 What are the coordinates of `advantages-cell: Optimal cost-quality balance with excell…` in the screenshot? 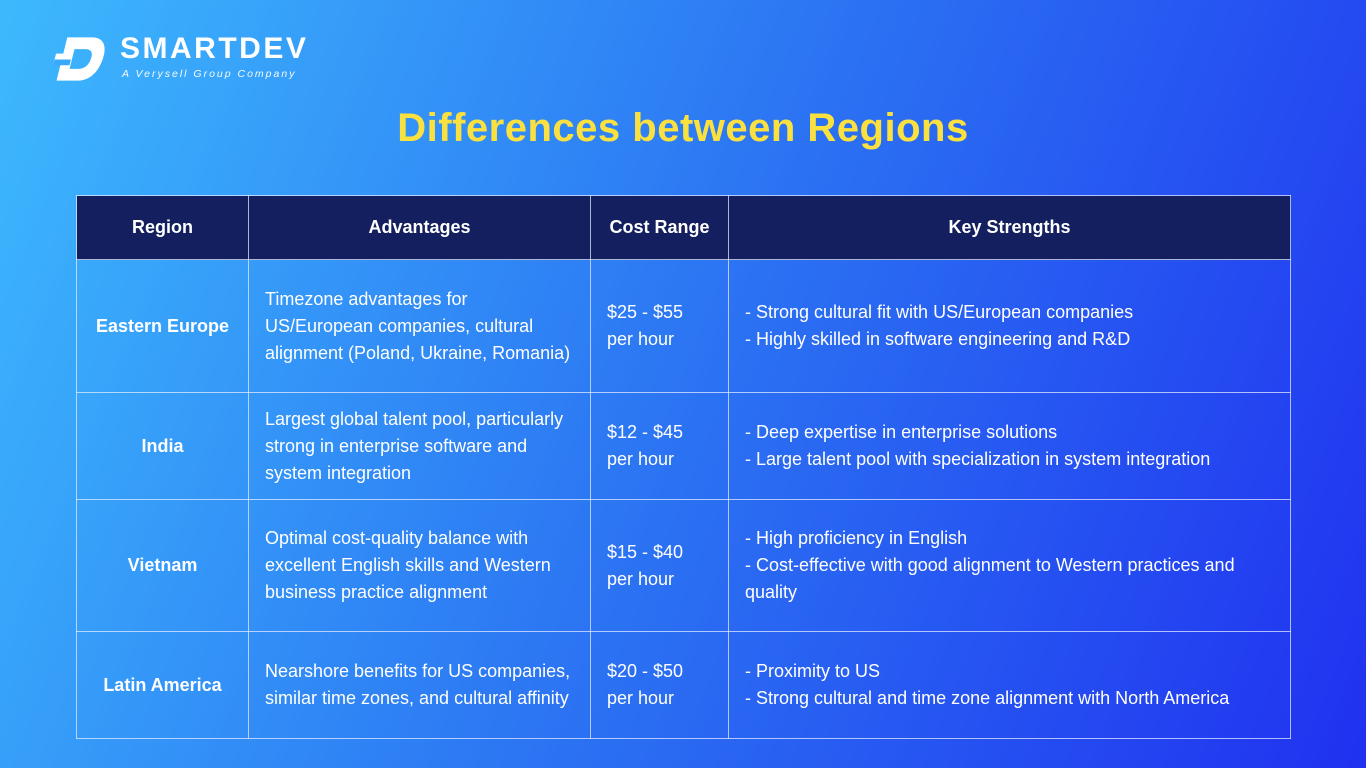 It's located at (419, 565).